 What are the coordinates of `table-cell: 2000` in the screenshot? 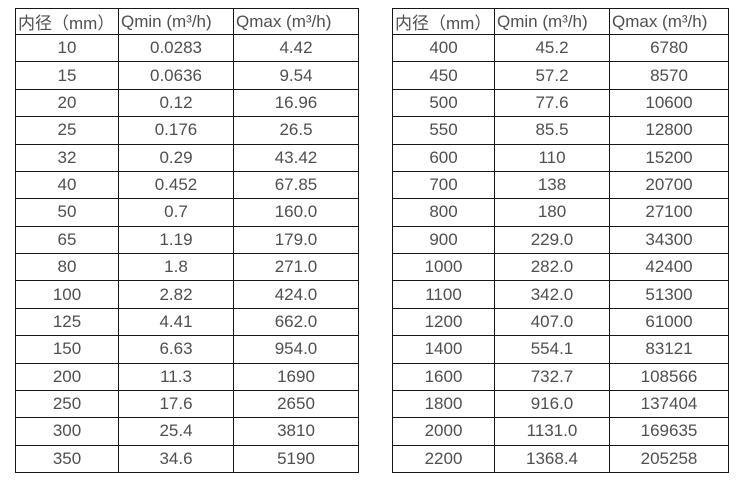 It's located at (443, 431).